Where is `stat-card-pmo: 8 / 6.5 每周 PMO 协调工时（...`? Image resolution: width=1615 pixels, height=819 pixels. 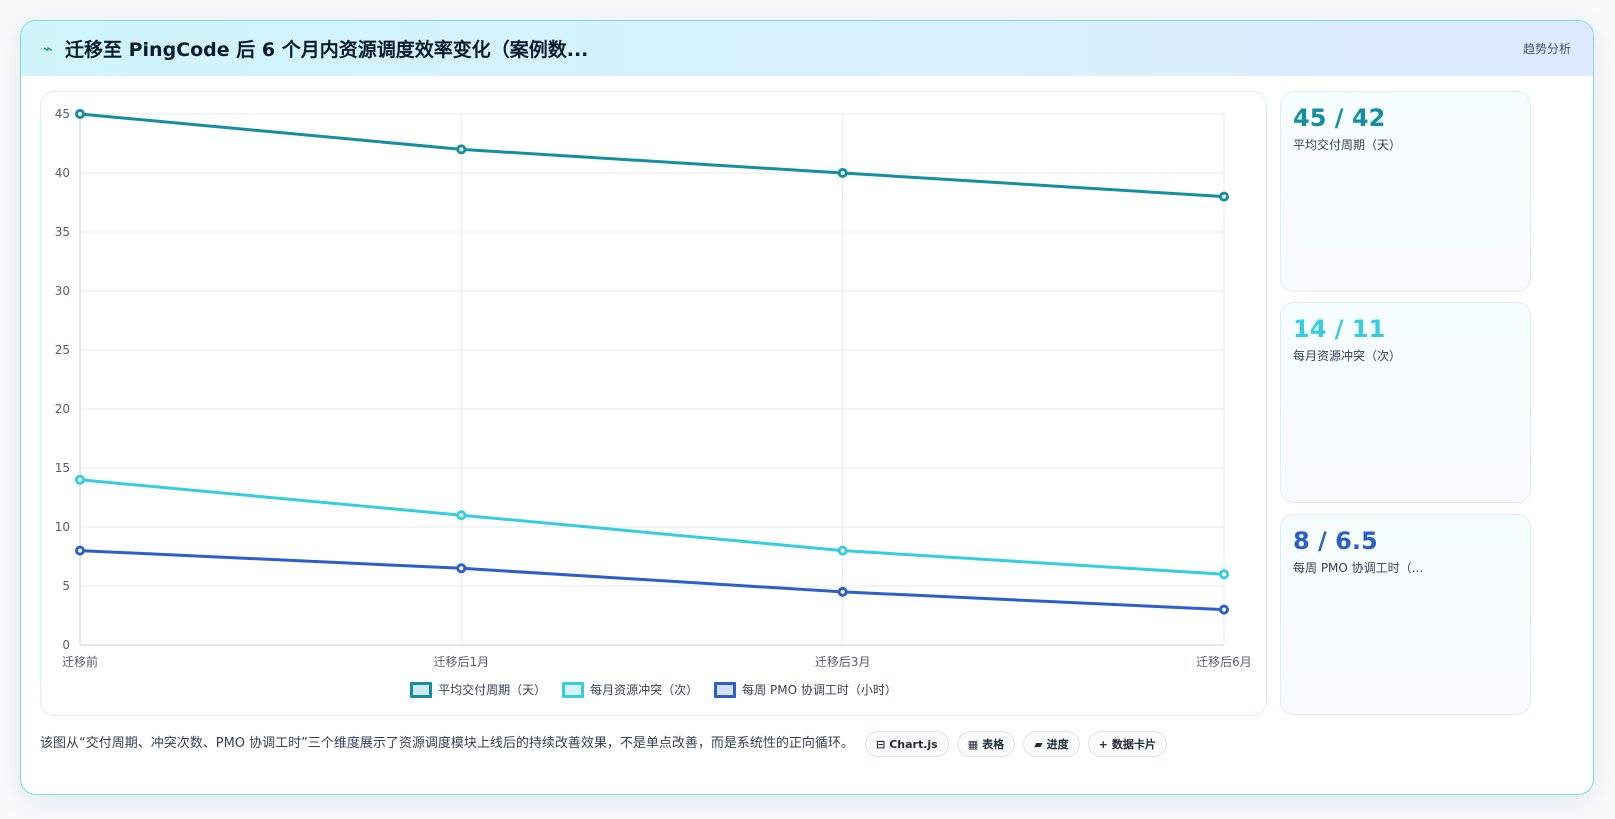
stat-card-pmo: 8 / 6.5 每周 PMO 协调工时（... is located at coordinates (1405, 614).